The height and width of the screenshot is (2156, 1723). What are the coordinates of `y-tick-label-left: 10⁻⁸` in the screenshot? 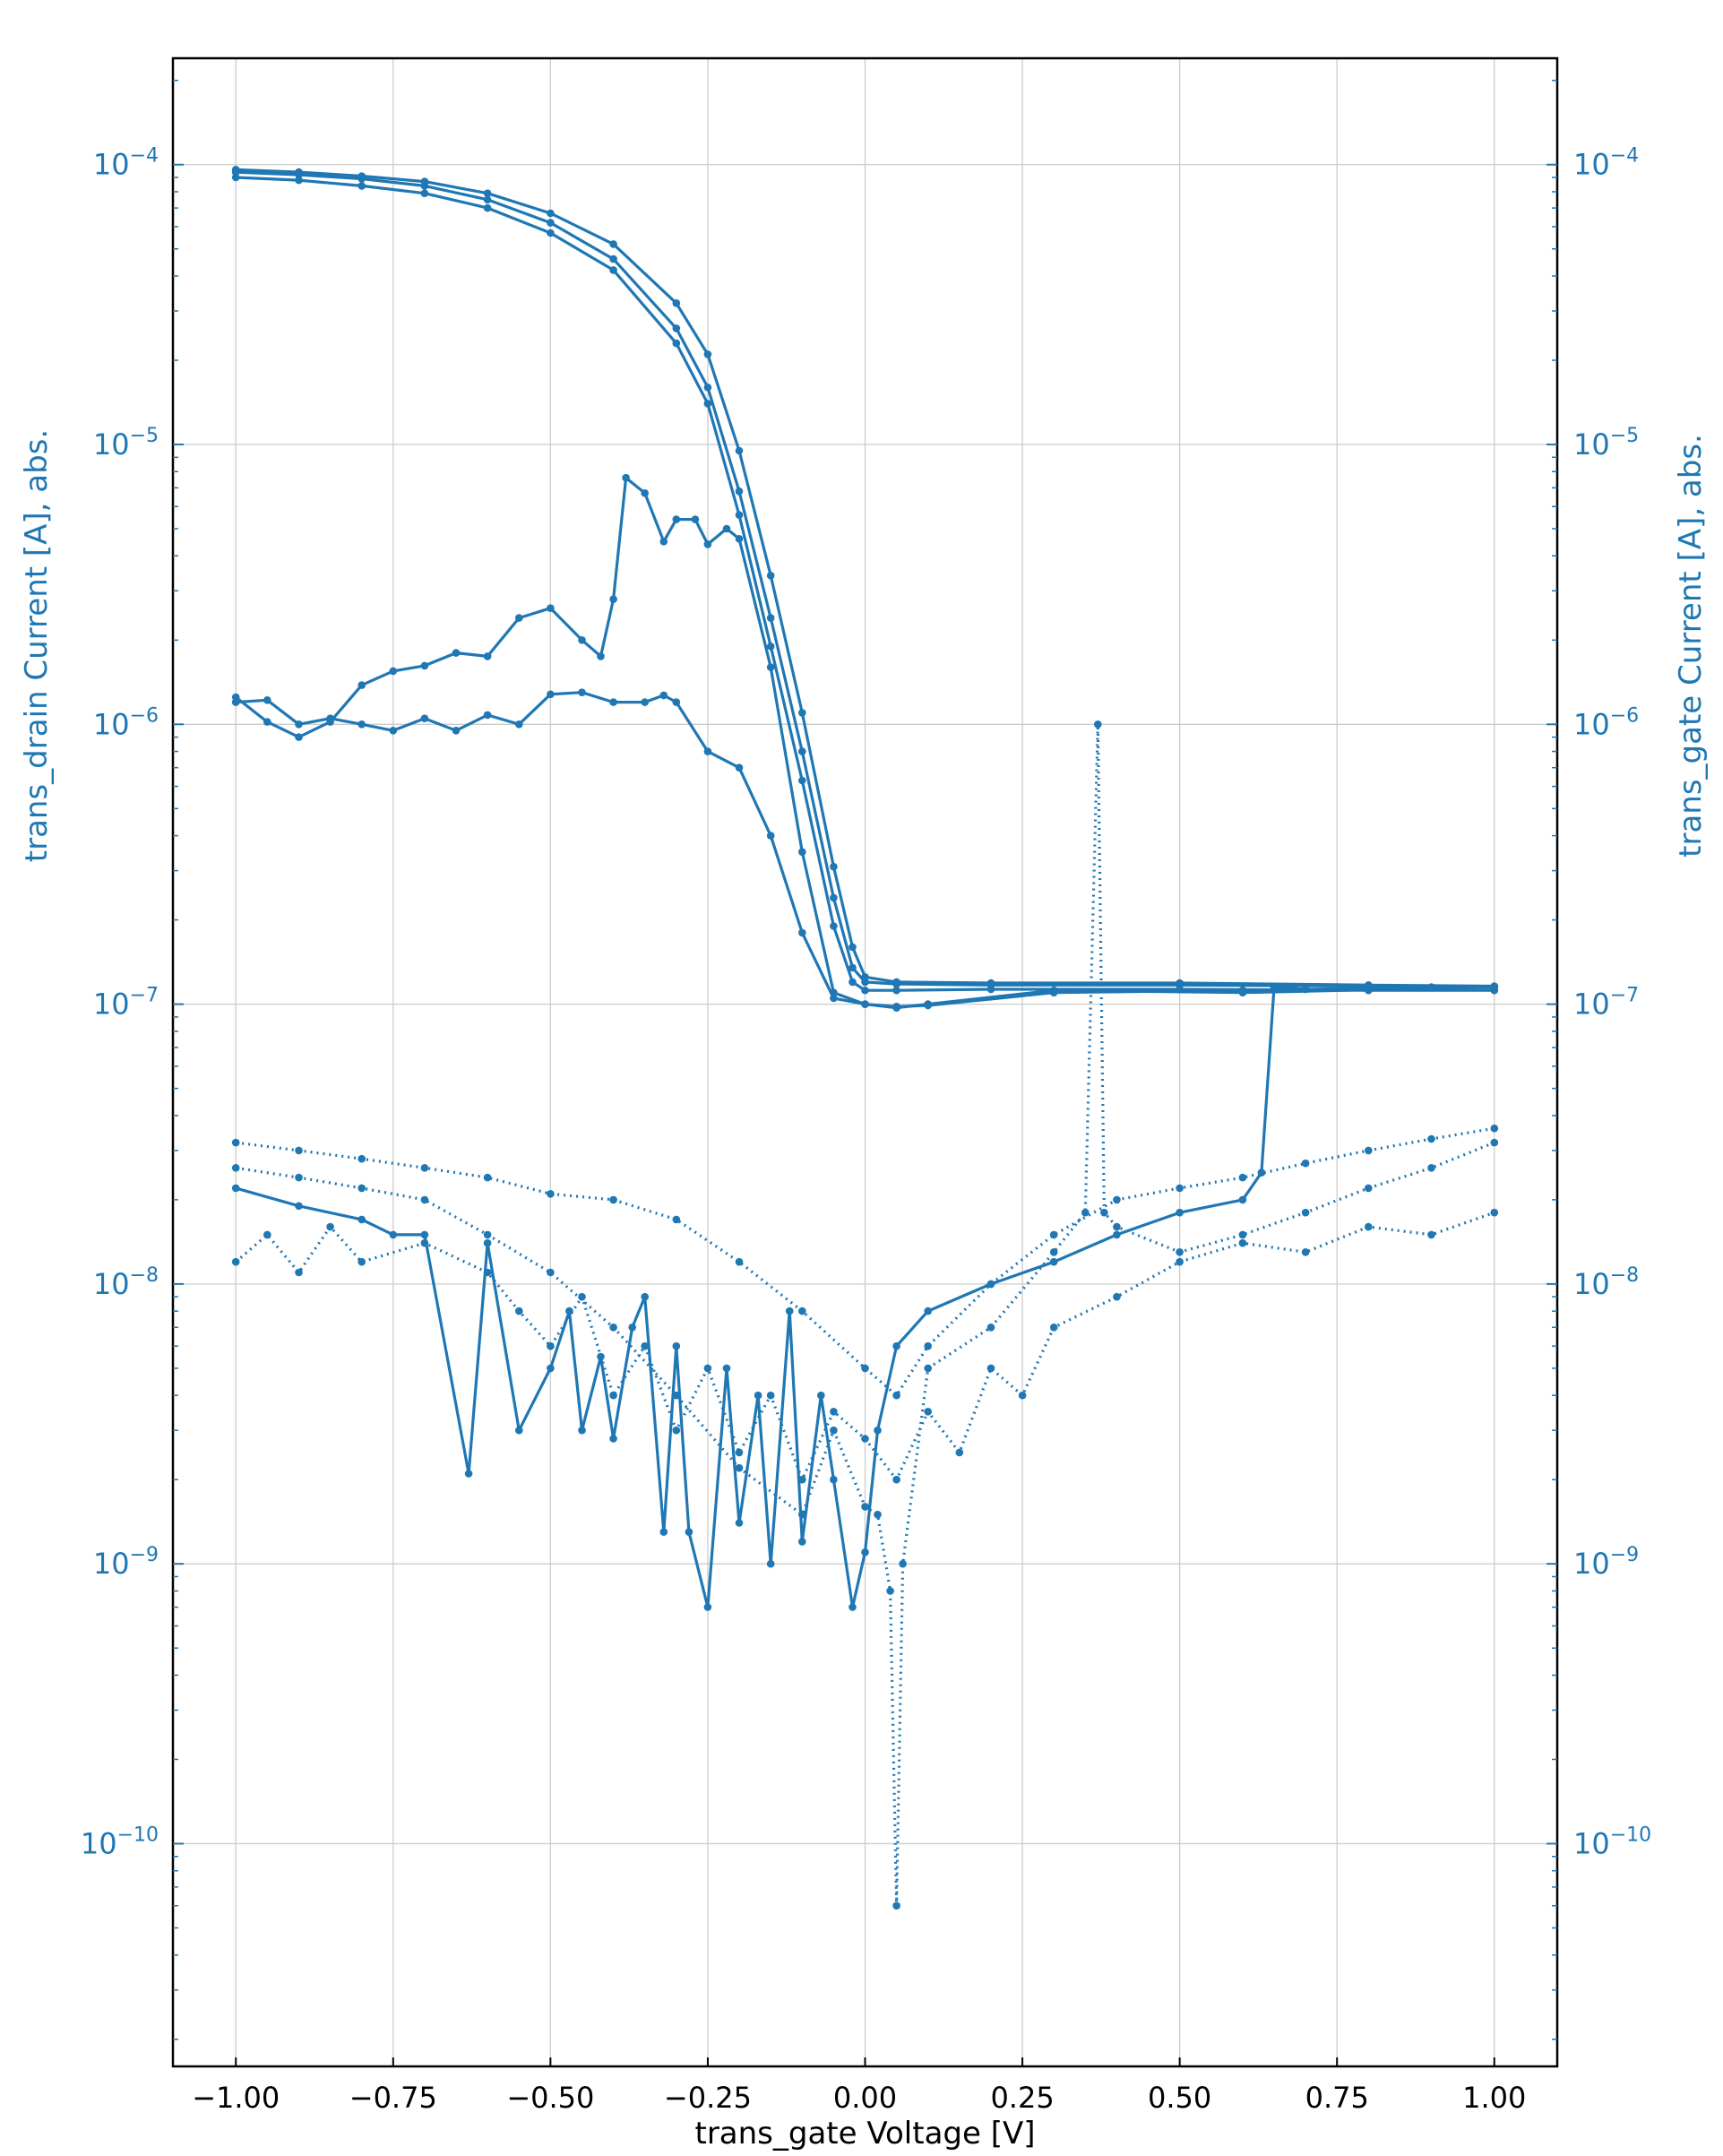 It's located at (126, 1282).